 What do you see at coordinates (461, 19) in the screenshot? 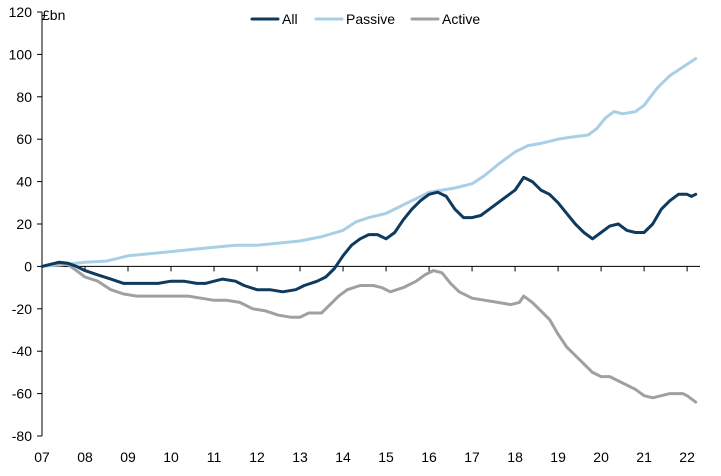
I see `legend-label-active: Active` at bounding box center [461, 19].